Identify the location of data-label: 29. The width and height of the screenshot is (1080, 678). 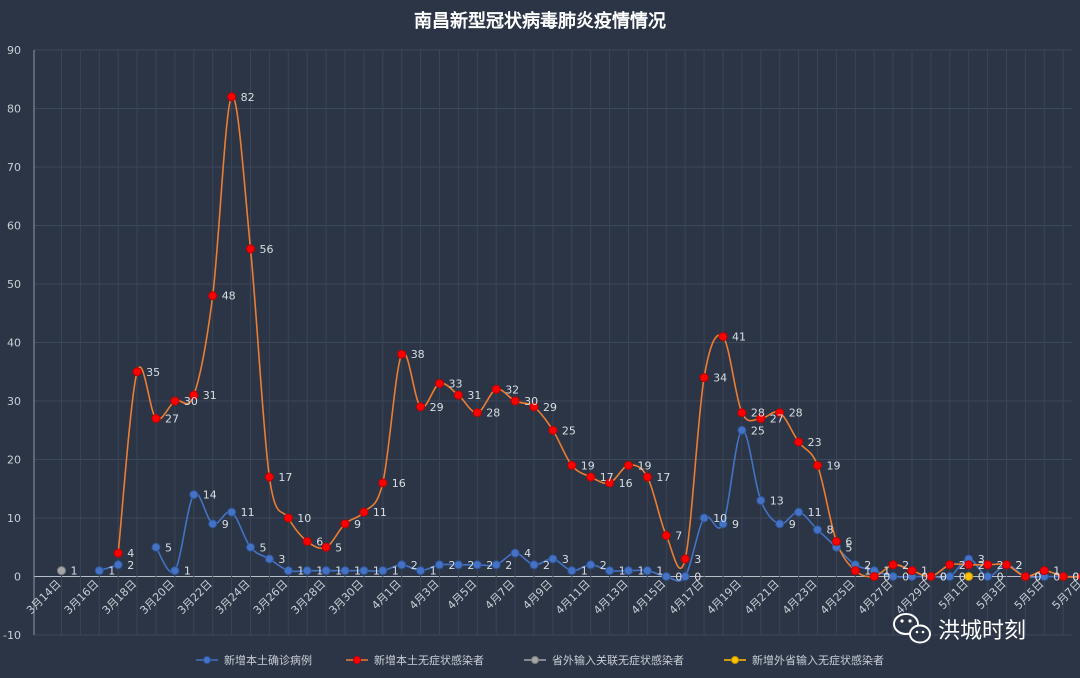
(437, 407).